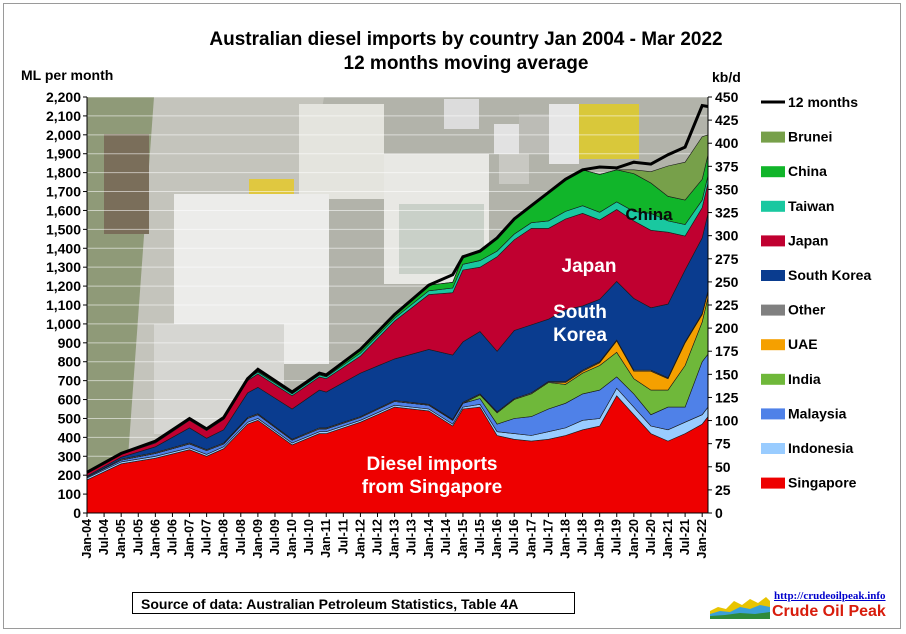 The image size is (906, 634). Describe the element at coordinates (70, 362) in the screenshot. I see `y-tick-label-left: 800` at that location.